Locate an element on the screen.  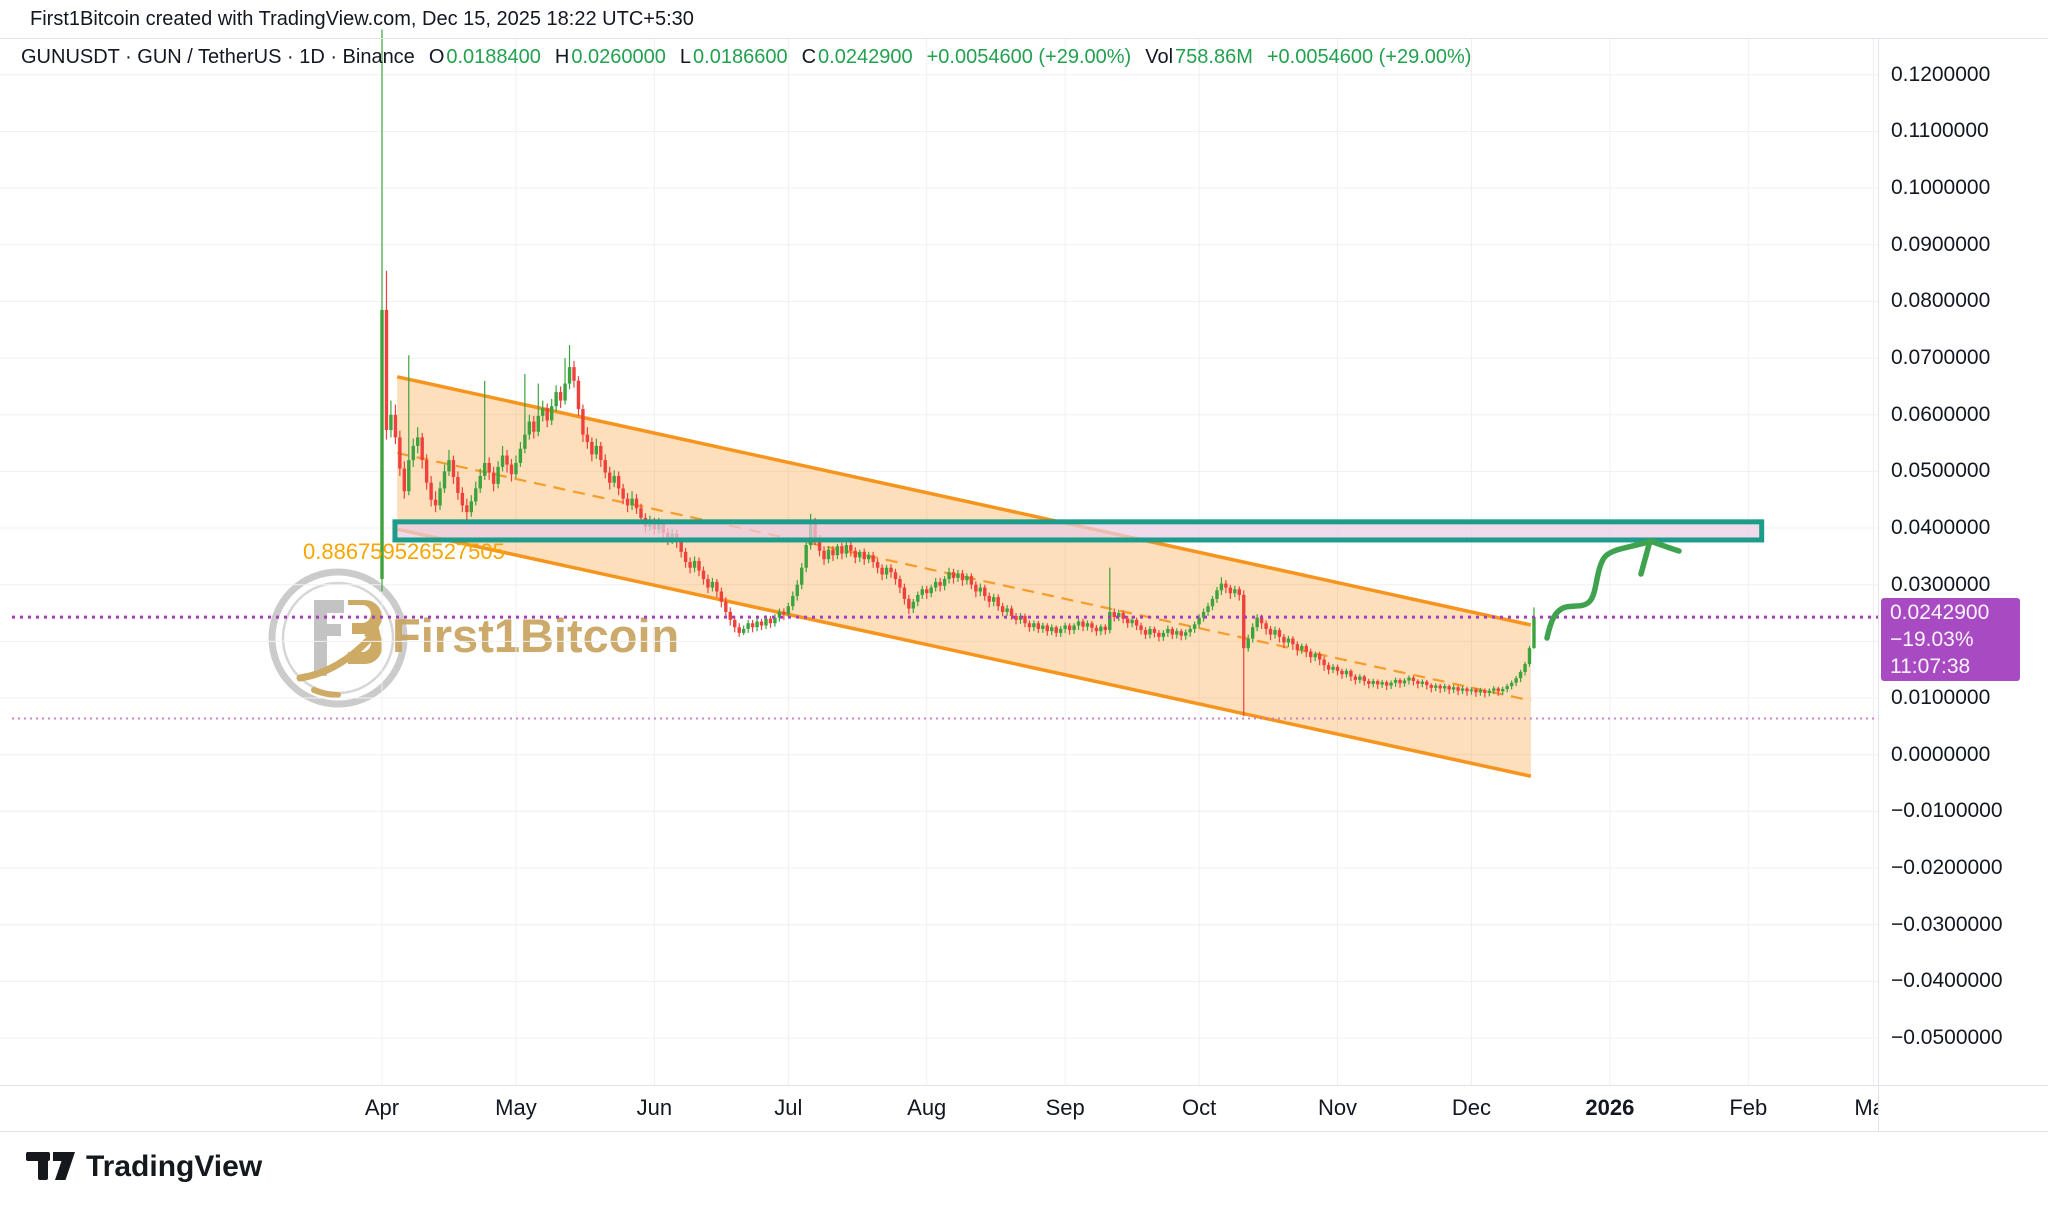
last-price-value: 0.0242900 is located at coordinates (1940, 612).